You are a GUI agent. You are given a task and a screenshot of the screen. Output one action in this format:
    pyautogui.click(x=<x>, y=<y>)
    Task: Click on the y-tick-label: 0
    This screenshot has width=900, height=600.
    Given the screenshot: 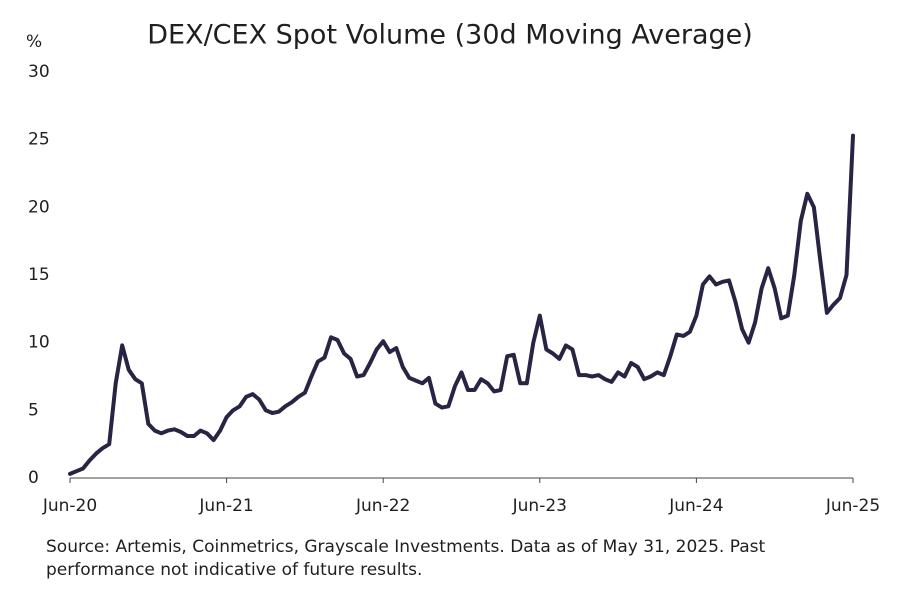 What is the action you would take?
    pyautogui.click(x=33, y=478)
    